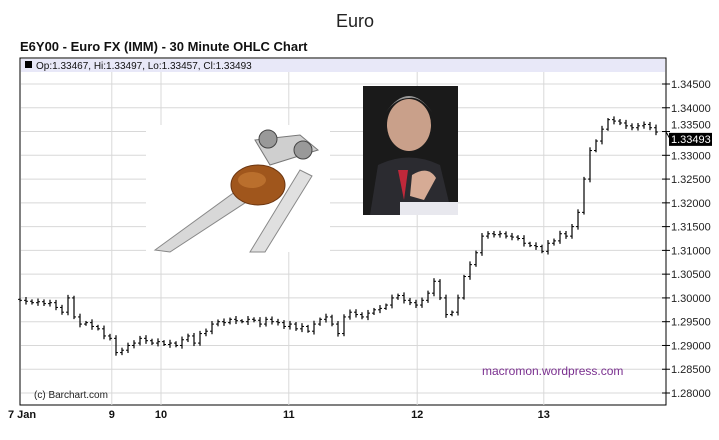 The height and width of the screenshot is (440, 719). Describe the element at coordinates (691, 109) in the screenshot. I see `y-tick-label: 1.34000` at that location.